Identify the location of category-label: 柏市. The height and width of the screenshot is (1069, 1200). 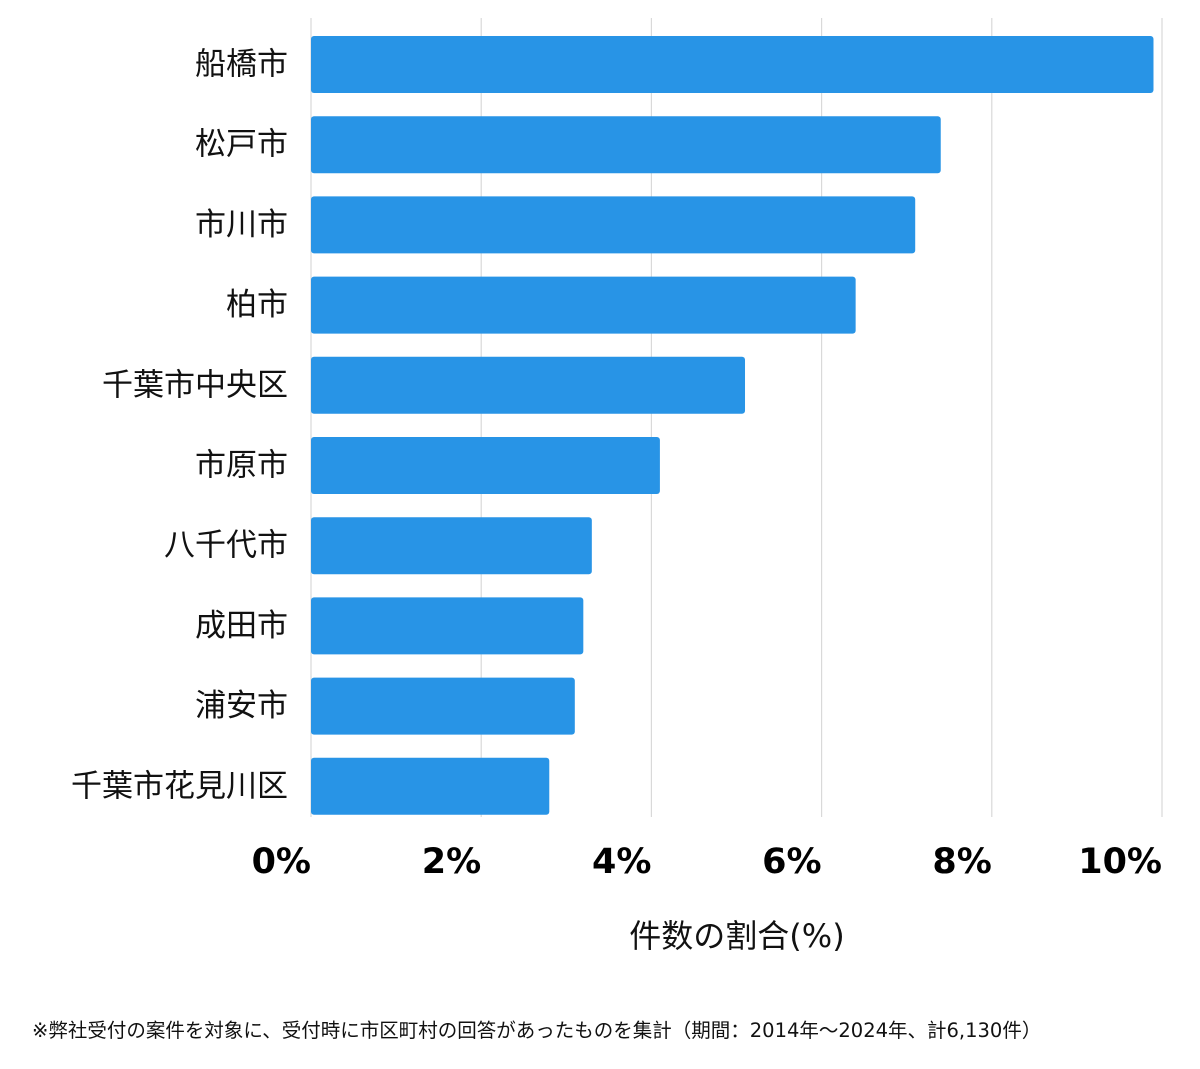
(257, 305).